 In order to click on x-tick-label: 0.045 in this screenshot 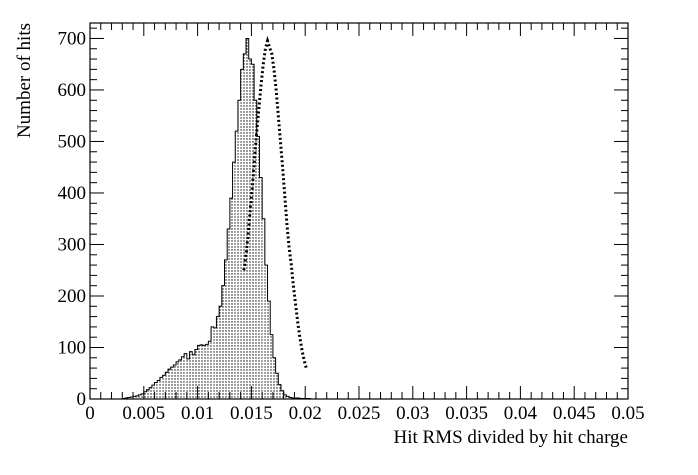, I will do `click(574, 413)`.